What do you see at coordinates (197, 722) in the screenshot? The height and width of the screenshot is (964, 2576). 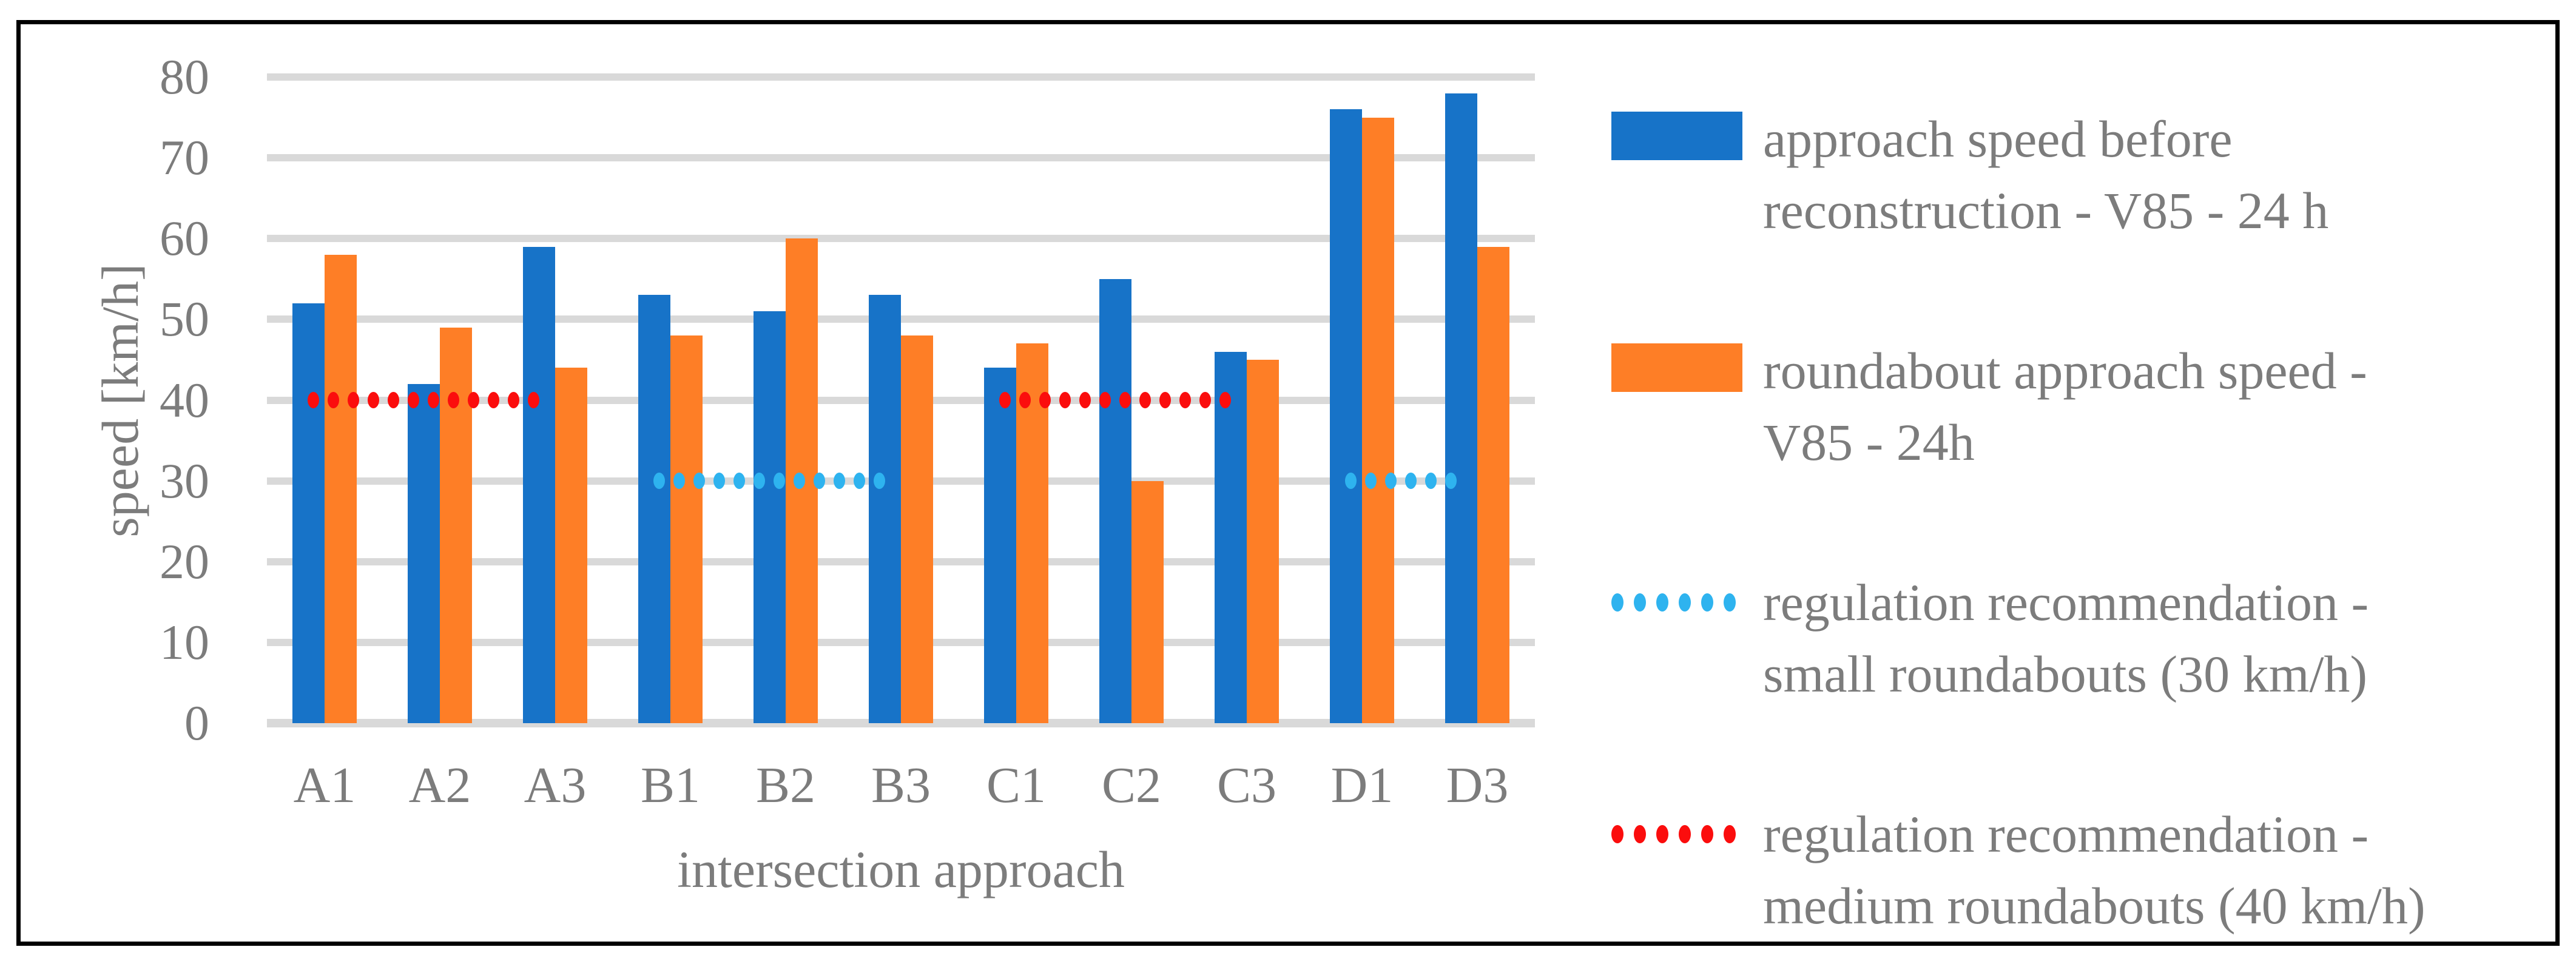 I see `y-tick-0: 0` at bounding box center [197, 722].